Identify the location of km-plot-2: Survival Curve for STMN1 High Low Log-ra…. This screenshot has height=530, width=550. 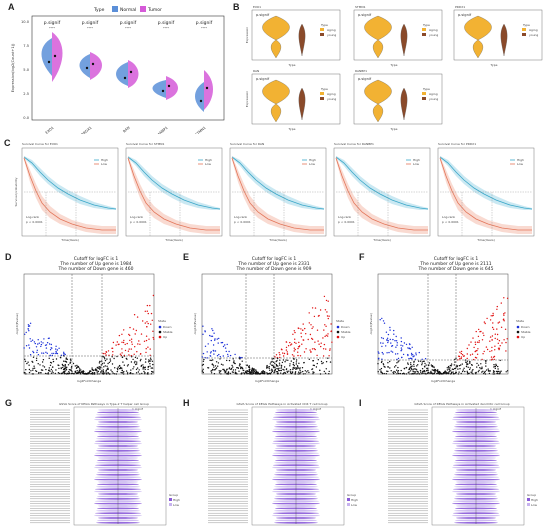
(174, 192).